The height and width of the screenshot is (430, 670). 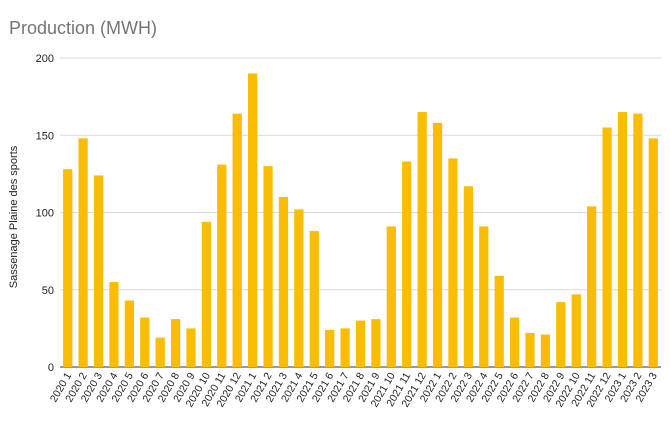 What do you see at coordinates (51, 368) in the screenshot?
I see `y-tick-label: 0` at bounding box center [51, 368].